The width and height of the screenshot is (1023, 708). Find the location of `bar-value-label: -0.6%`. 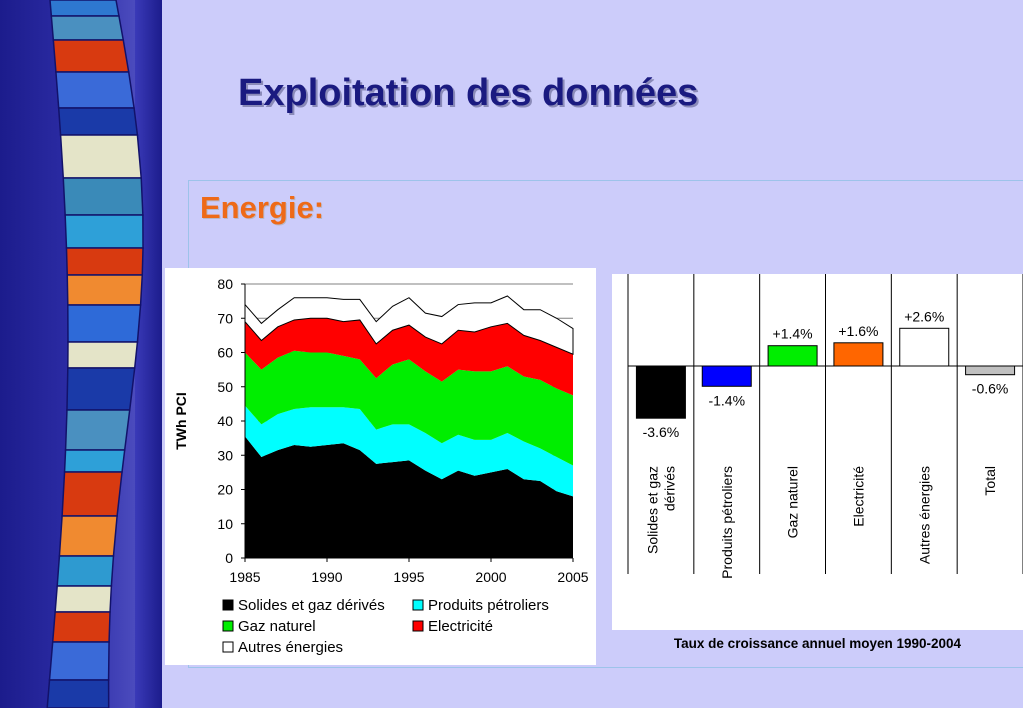

bar-value-label: -0.6% is located at coordinates (990, 389).